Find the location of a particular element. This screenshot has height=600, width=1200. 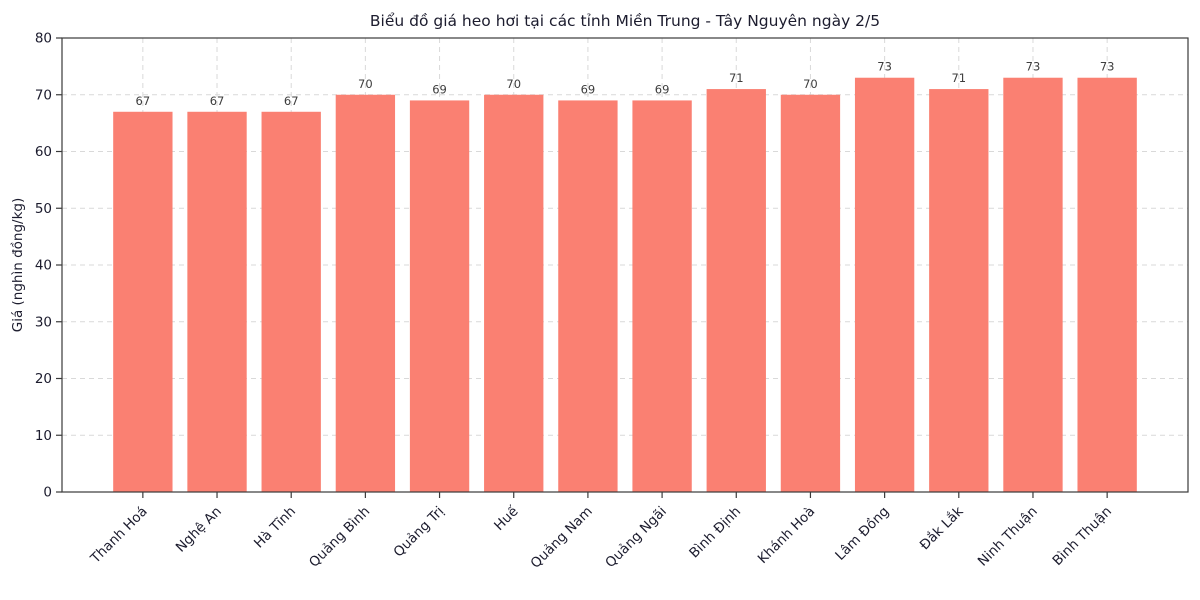

x-tick-label: Ninh Thuận is located at coordinates (1008, 537).